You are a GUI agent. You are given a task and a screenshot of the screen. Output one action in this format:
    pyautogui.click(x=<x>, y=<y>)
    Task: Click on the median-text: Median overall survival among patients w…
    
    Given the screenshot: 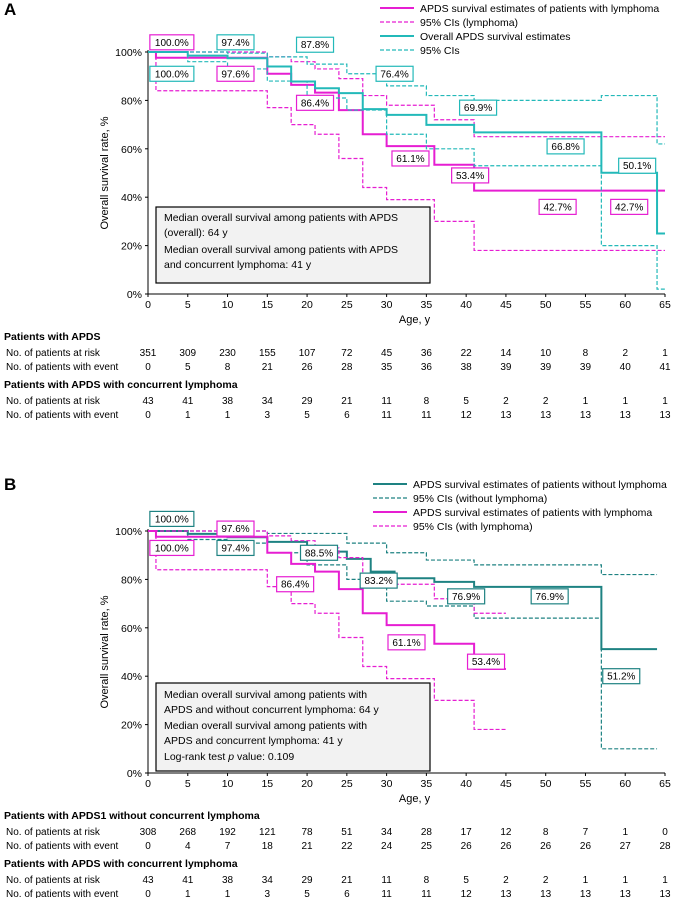 What is the action you would take?
    pyautogui.click(x=281, y=218)
    